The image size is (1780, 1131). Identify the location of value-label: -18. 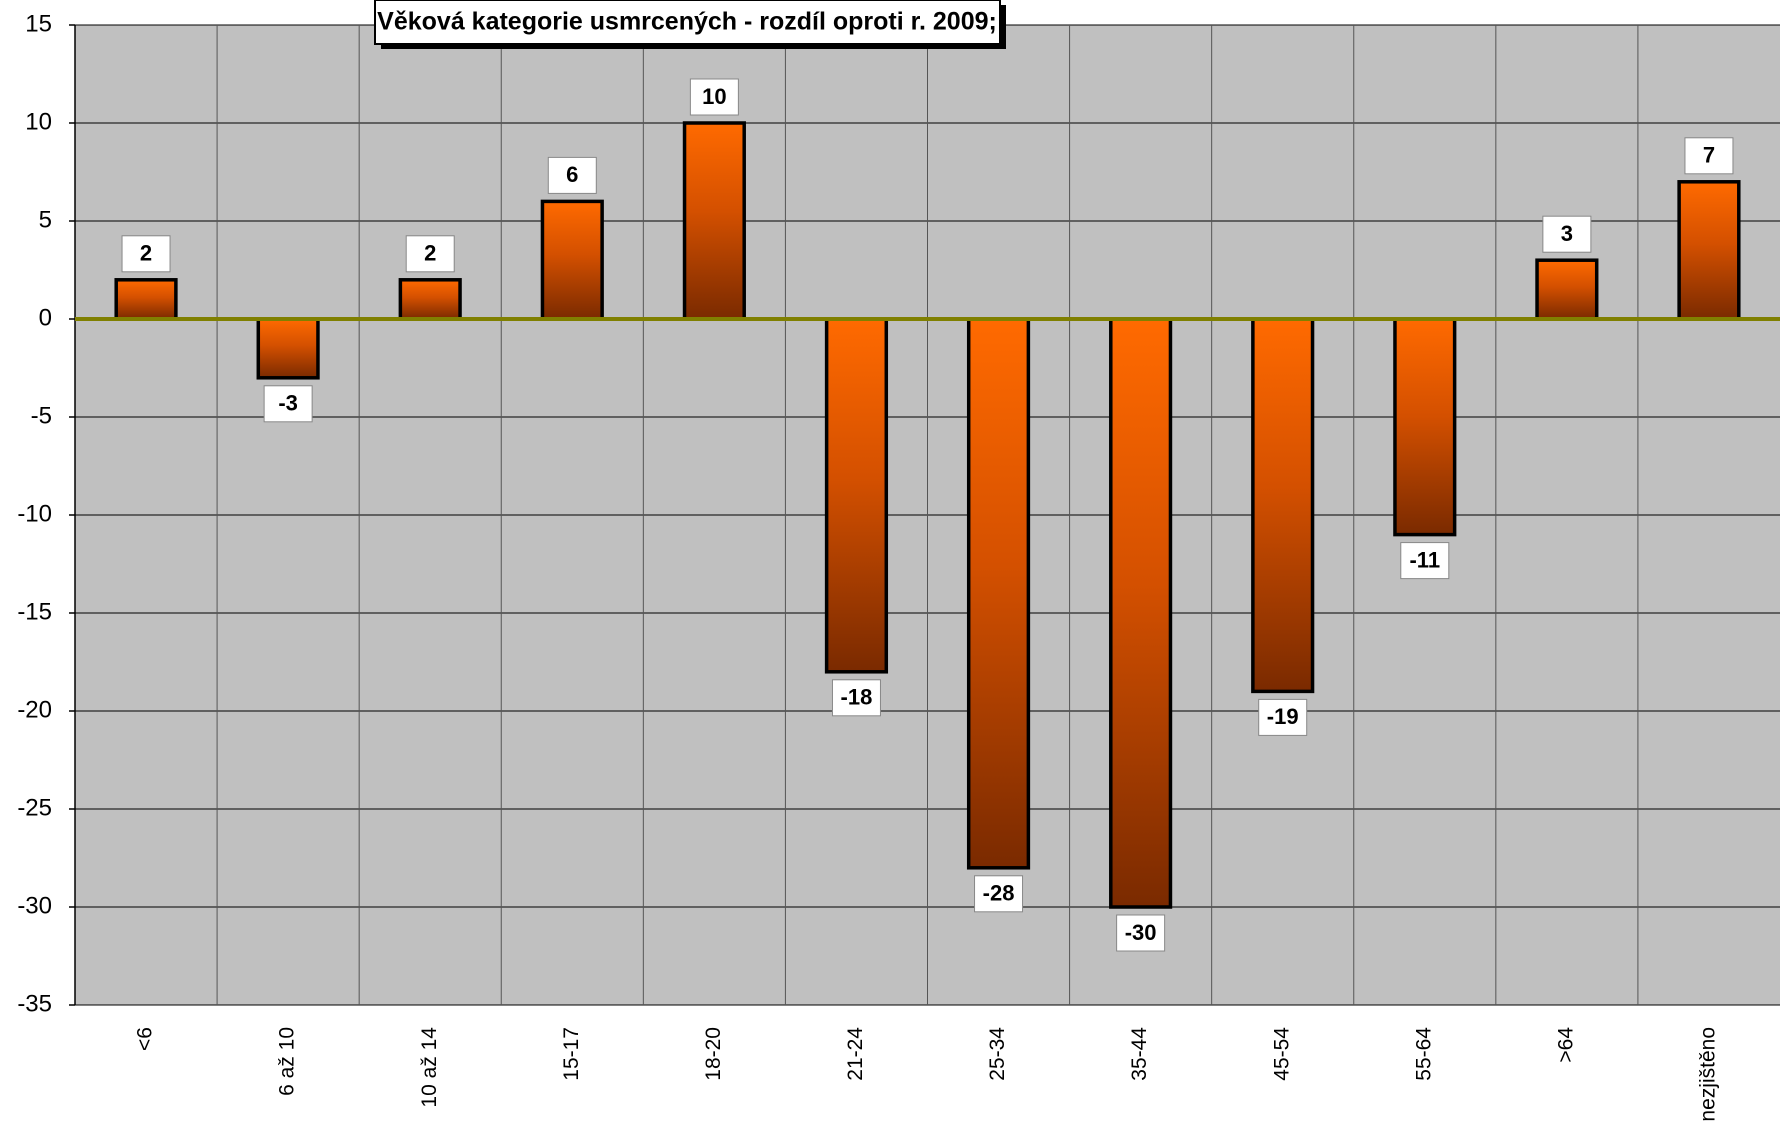
(856, 698).